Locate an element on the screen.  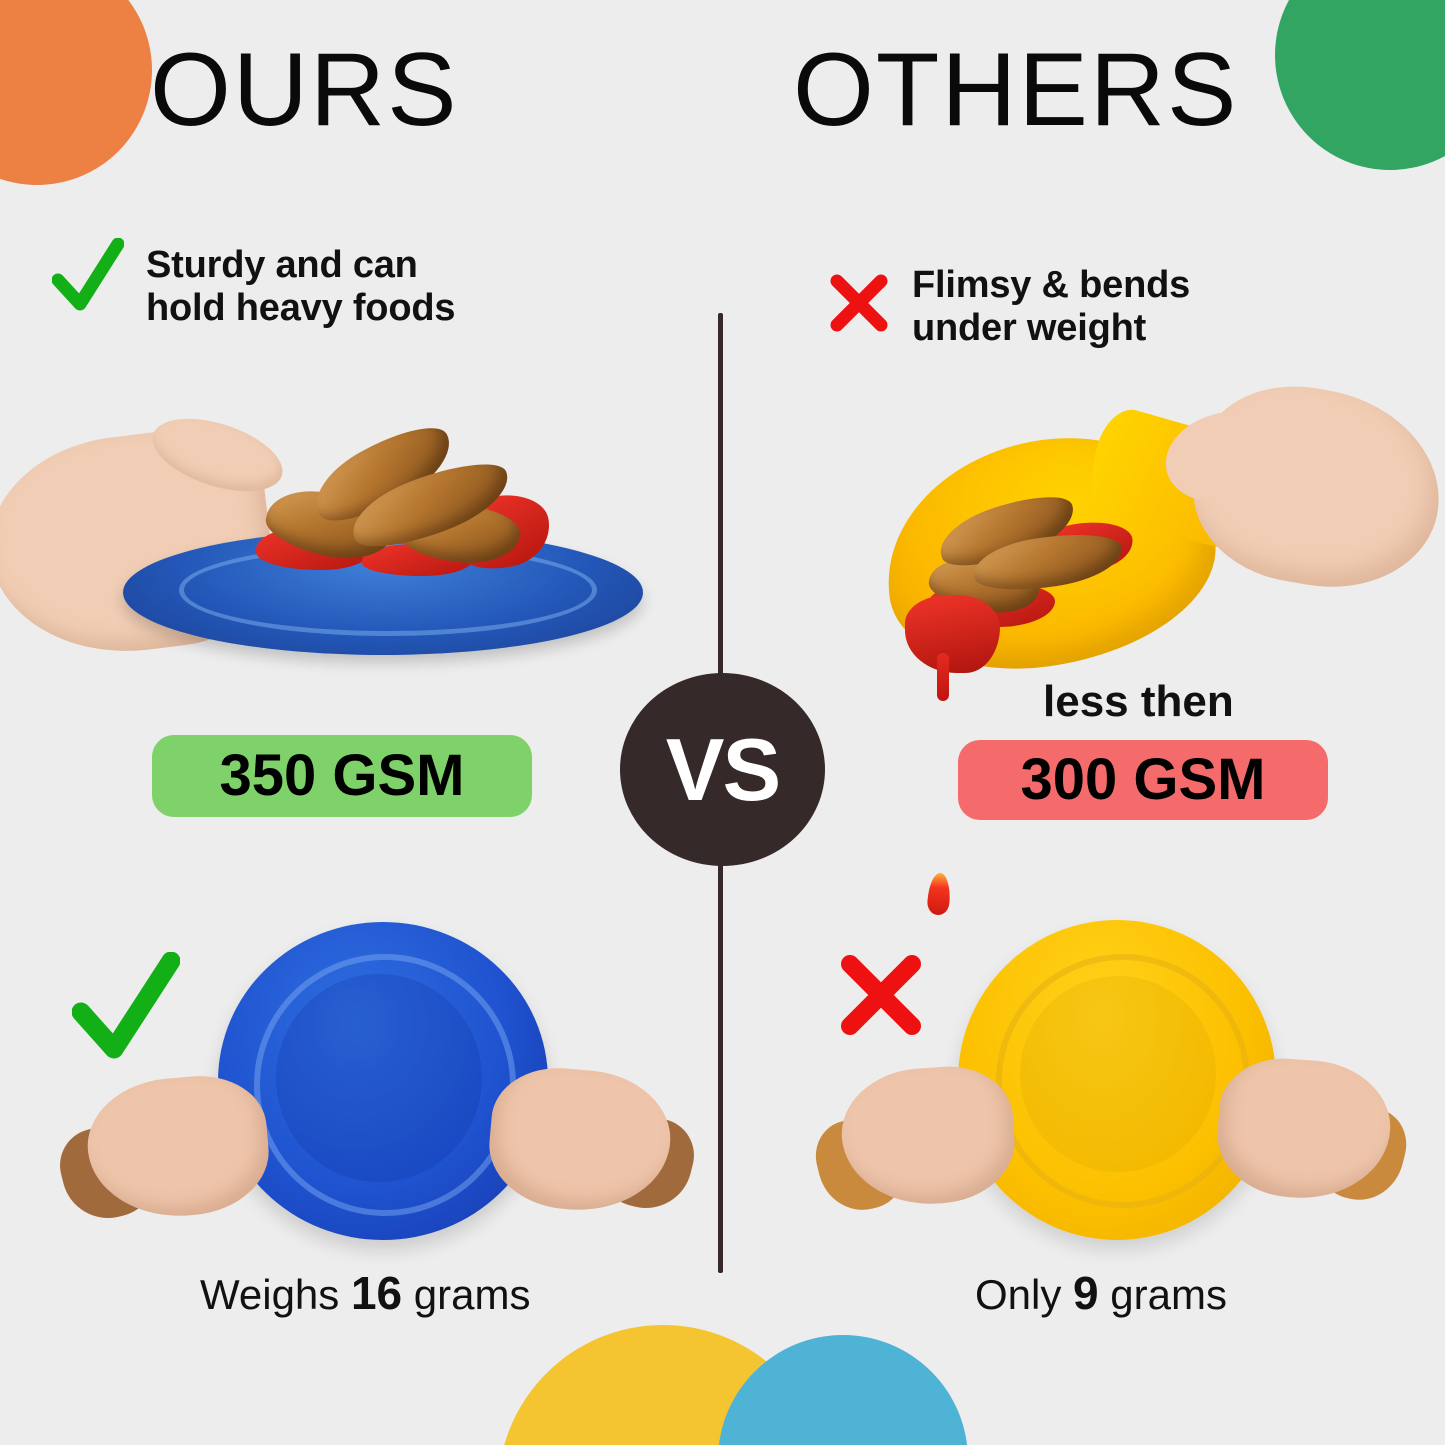
feature-row-ours: Sturdy and can hold heavy foods is located at coordinates (253, 284).